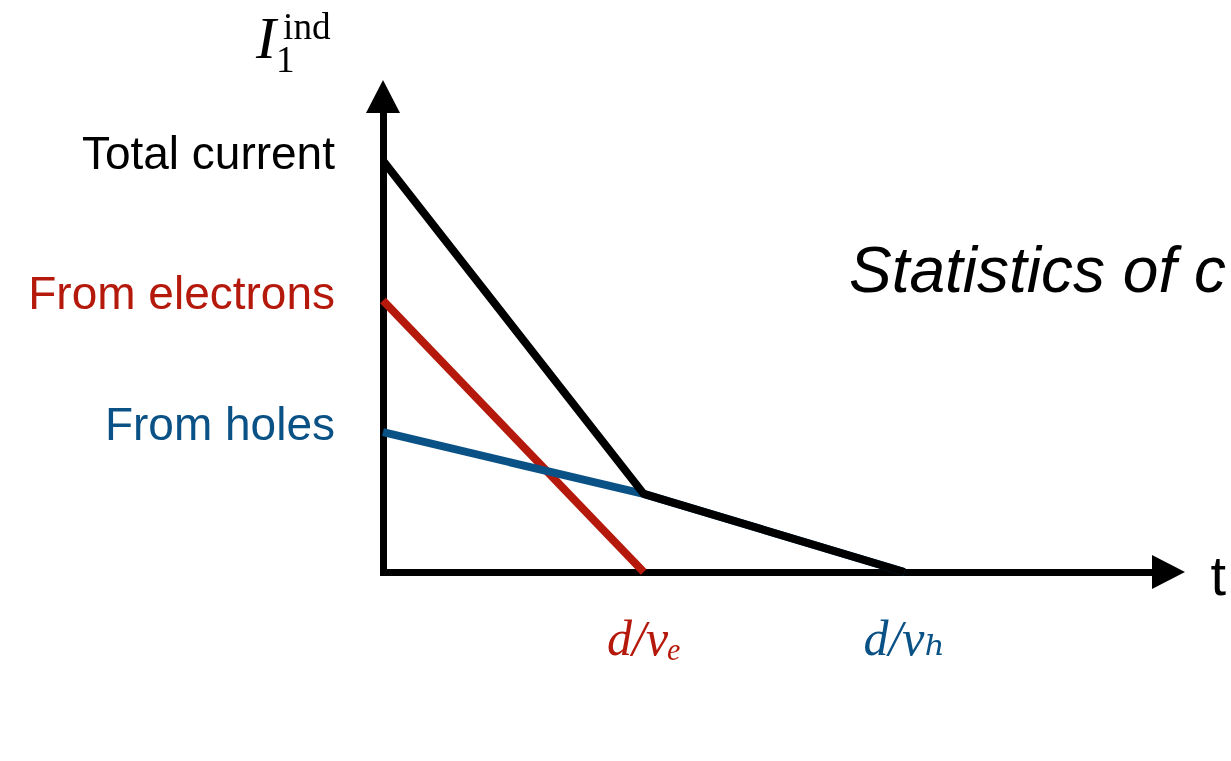  What do you see at coordinates (644, 637) in the screenshot?
I see `x-tick-label: d/vₑ` at bounding box center [644, 637].